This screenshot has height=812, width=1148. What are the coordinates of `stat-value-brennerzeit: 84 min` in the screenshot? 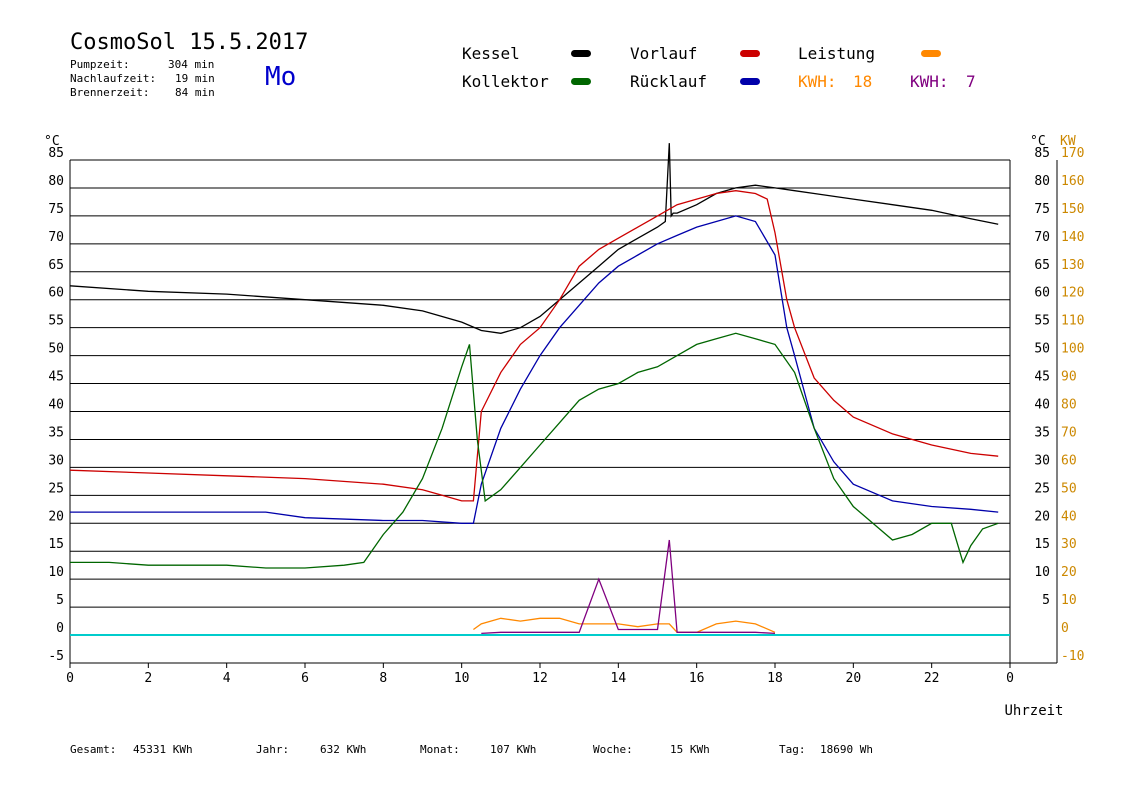 It's located at (195, 92).